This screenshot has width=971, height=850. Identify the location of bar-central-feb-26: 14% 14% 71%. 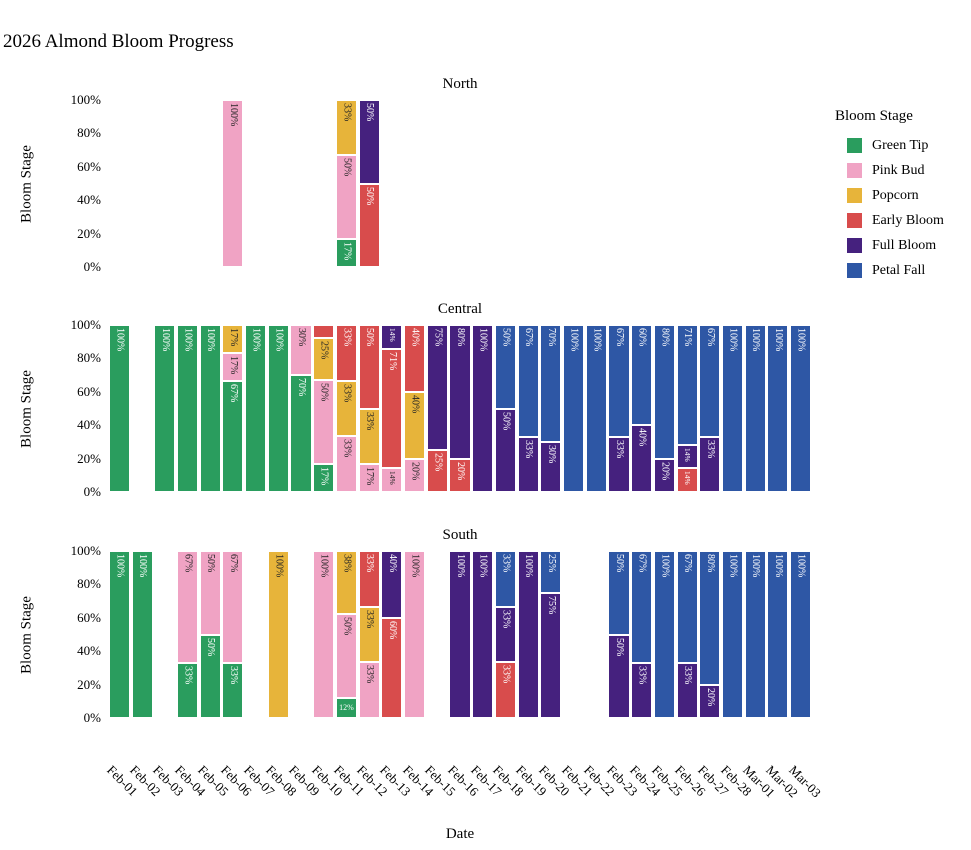
(687, 408).